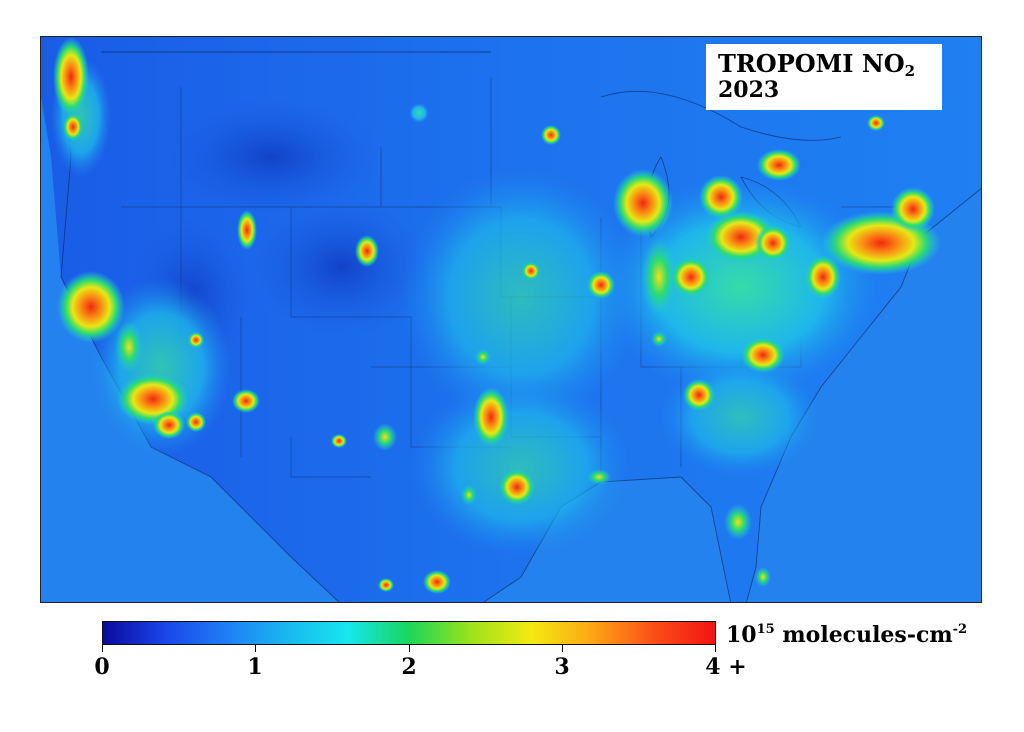 This screenshot has width=1024, height=732. I want to click on hotspot-boston, so click(913, 209).